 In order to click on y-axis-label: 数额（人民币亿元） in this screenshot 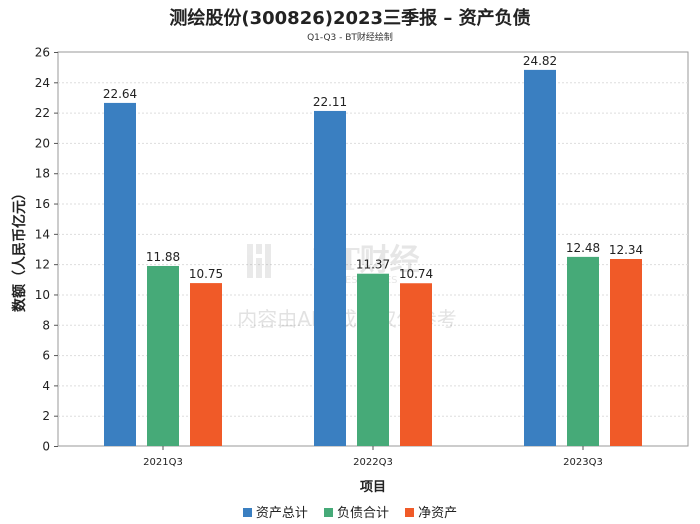, I will do `click(19, 249)`.